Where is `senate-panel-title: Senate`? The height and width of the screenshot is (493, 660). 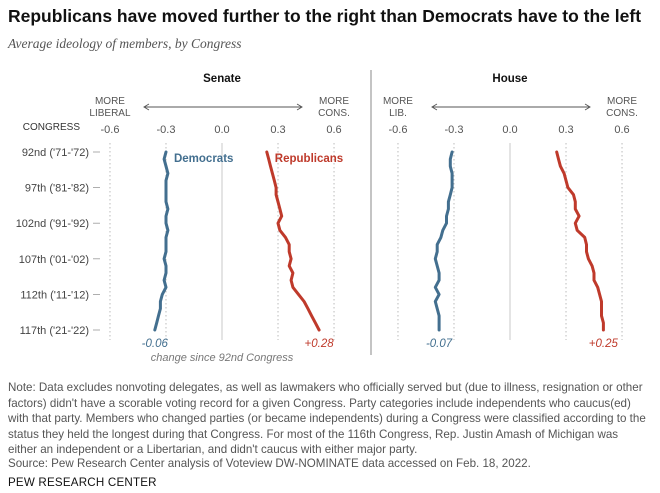 senate-panel-title: Senate is located at coordinates (222, 79).